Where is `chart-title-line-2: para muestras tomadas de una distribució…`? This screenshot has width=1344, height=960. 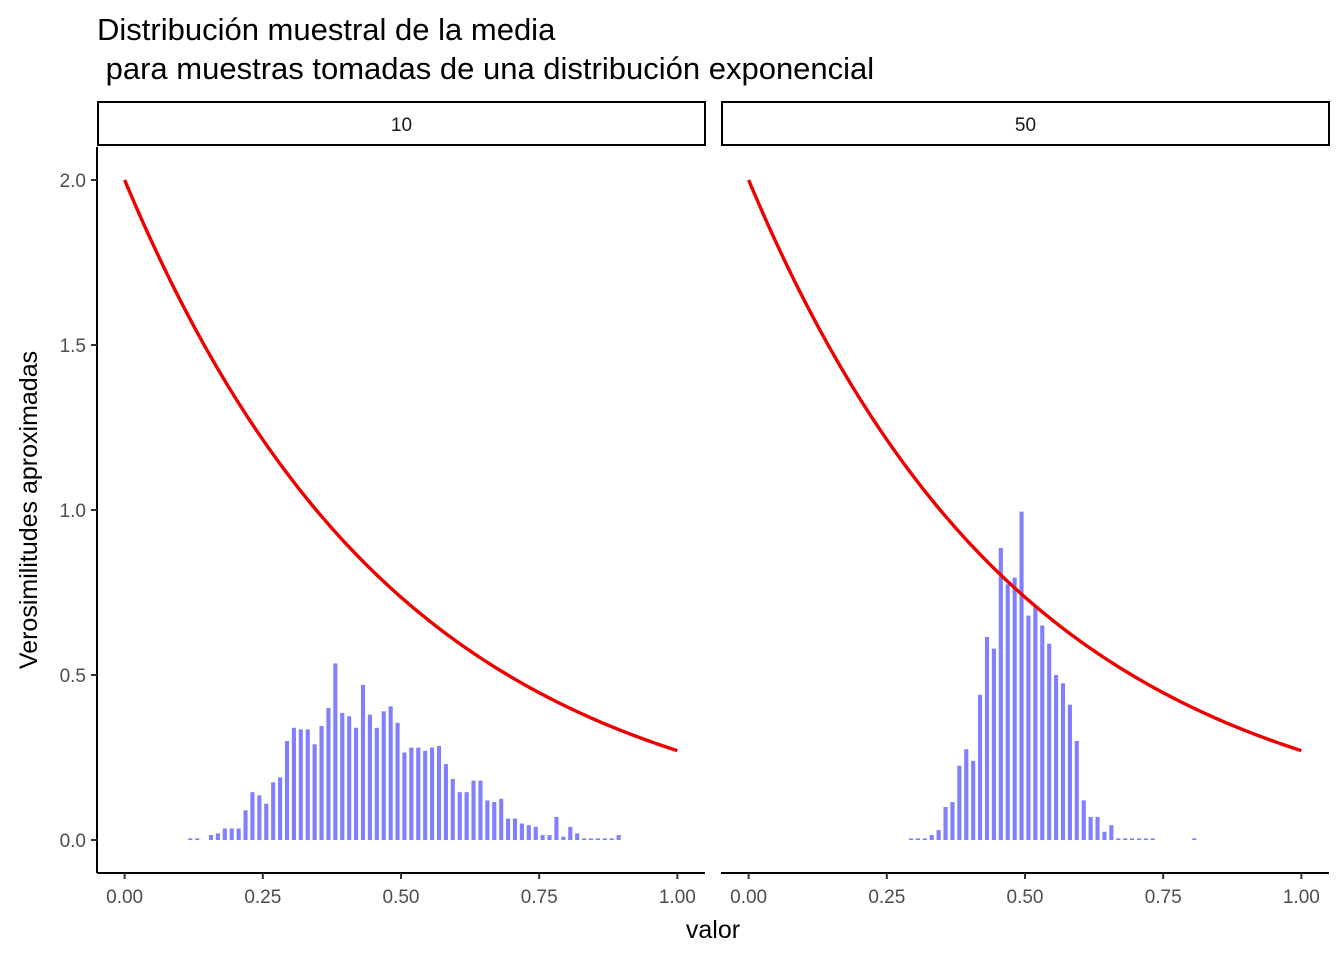 chart-title-line-2: para muestras tomadas de una distribució… is located at coordinates (485, 68).